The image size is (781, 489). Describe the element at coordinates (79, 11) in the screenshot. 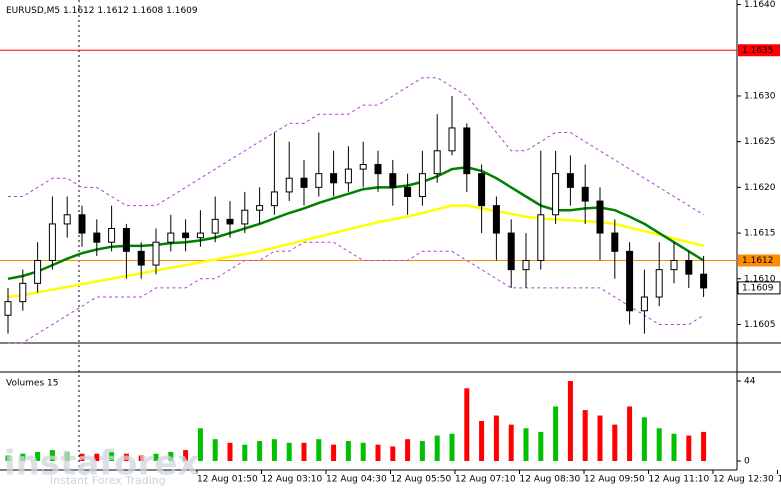

I see `header-open: 1.1612` at that location.